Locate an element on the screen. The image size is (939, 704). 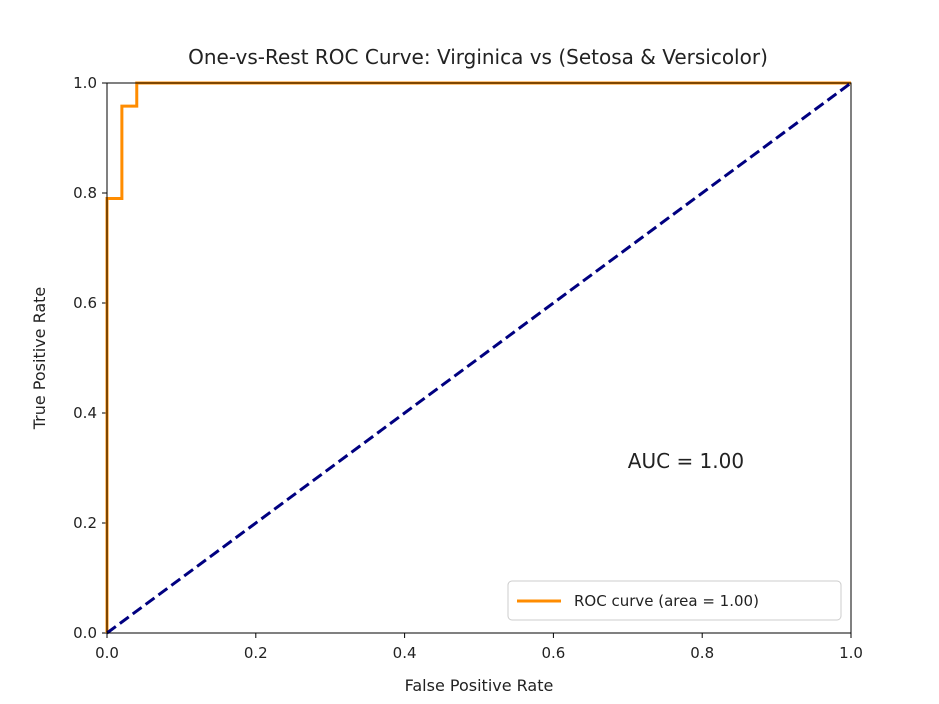
legend-box is located at coordinates (674, 600).